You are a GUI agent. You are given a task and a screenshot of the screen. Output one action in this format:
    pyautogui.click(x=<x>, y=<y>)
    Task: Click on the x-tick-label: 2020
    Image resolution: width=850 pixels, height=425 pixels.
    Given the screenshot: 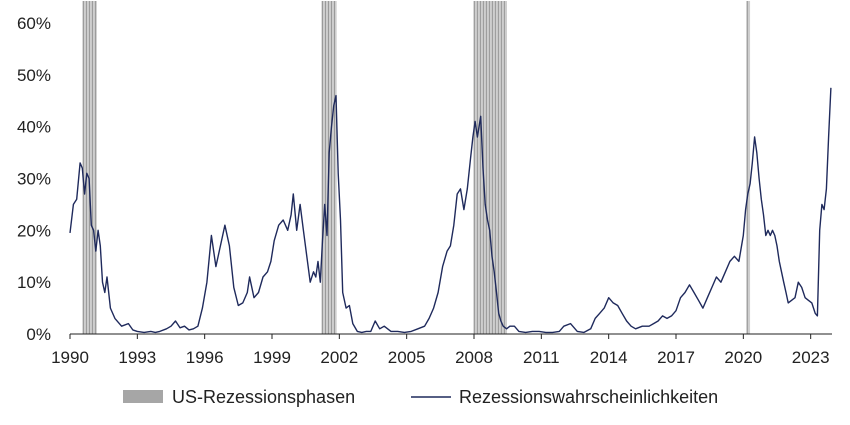 What is the action you would take?
    pyautogui.click(x=743, y=357)
    